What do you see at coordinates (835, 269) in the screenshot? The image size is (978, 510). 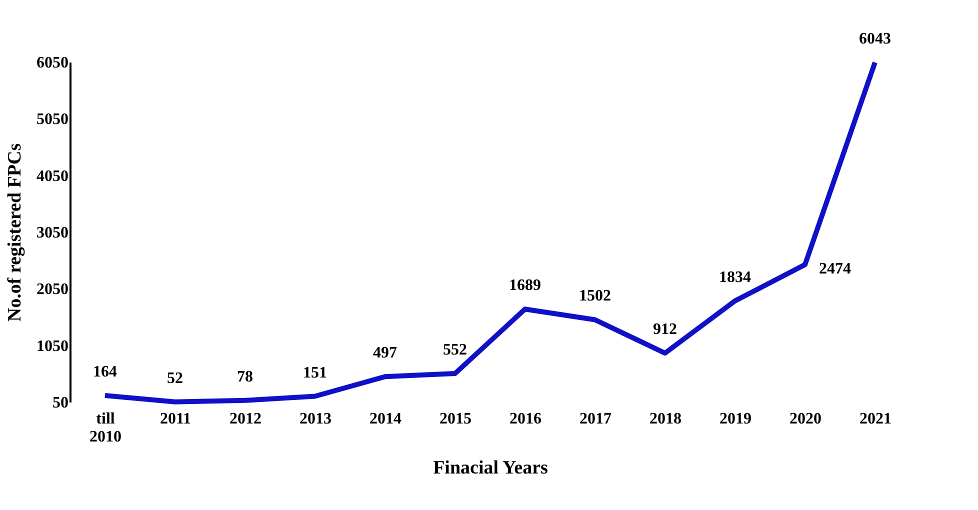 I see `data-label: 2474` at bounding box center [835, 269].